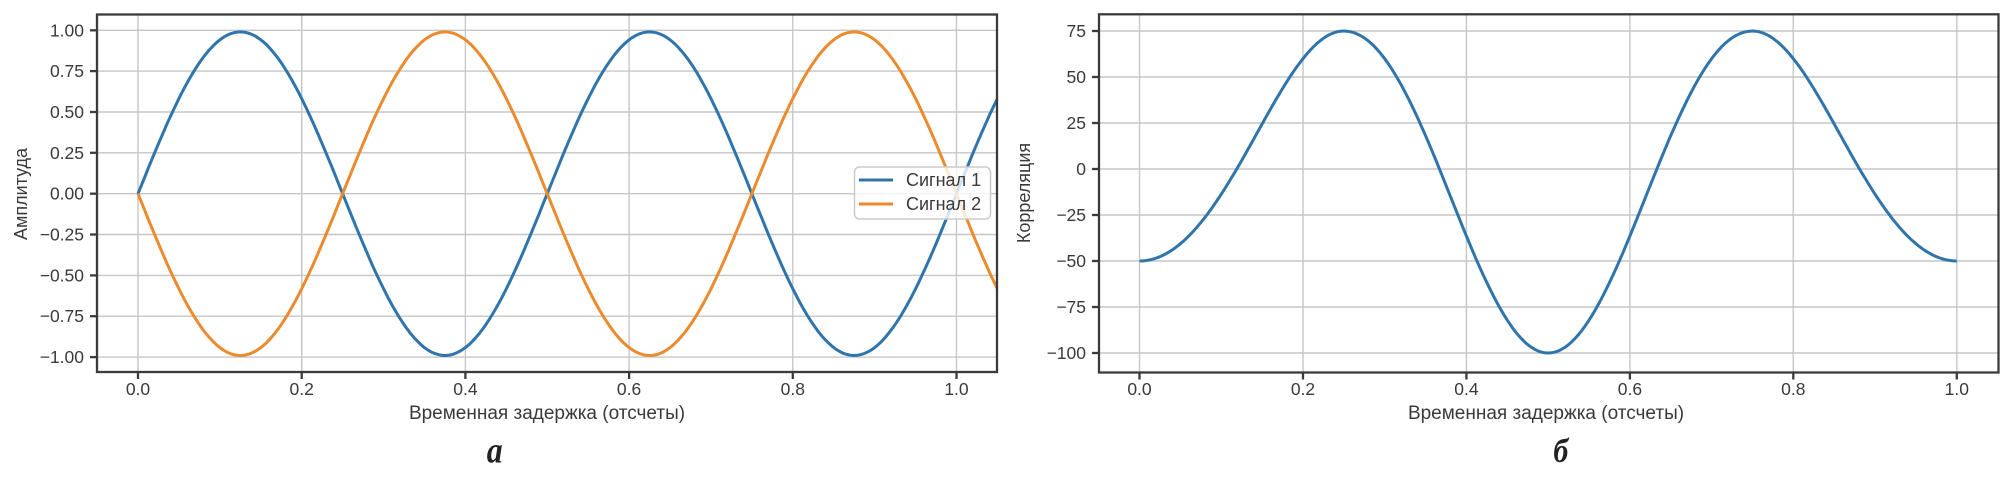 Image resolution: width=2008 pixels, height=480 pixels. Describe the element at coordinates (62, 357) in the screenshot. I see `svg-text: −1.00` at that location.